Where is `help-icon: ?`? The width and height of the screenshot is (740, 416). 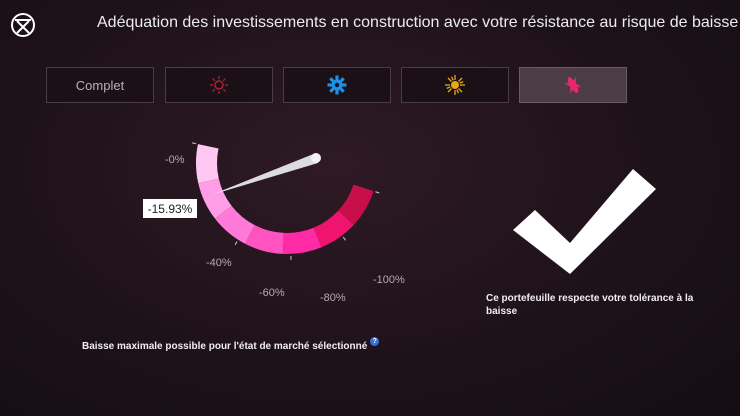
help-icon: ? is located at coordinates (375, 341).